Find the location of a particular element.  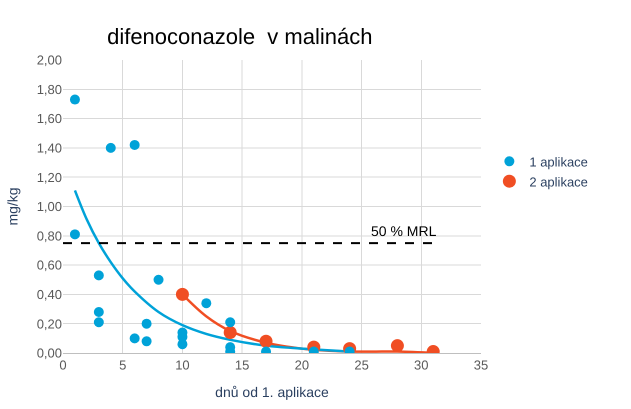

y-tick-label: 1,80 is located at coordinates (49, 89).